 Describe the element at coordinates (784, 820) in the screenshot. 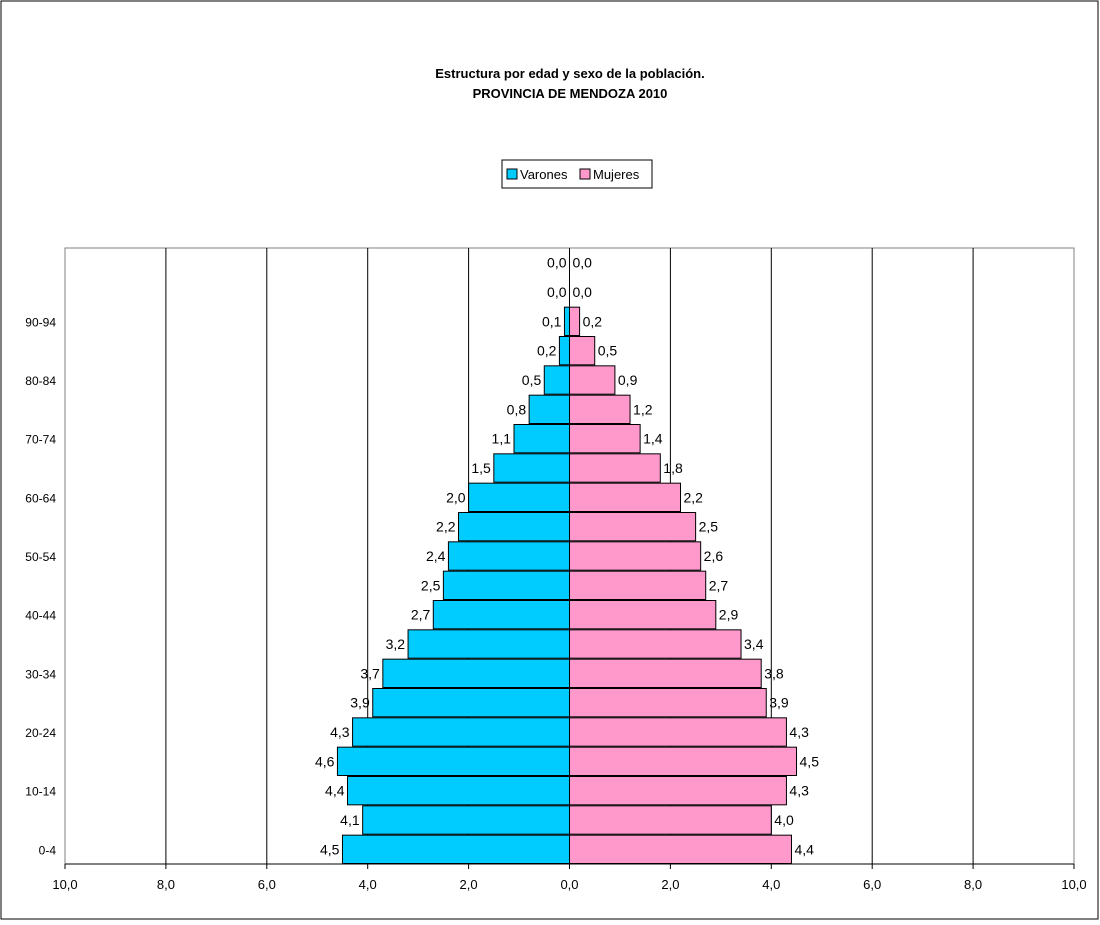

I see `data-label-mujeres: 4,0` at that location.